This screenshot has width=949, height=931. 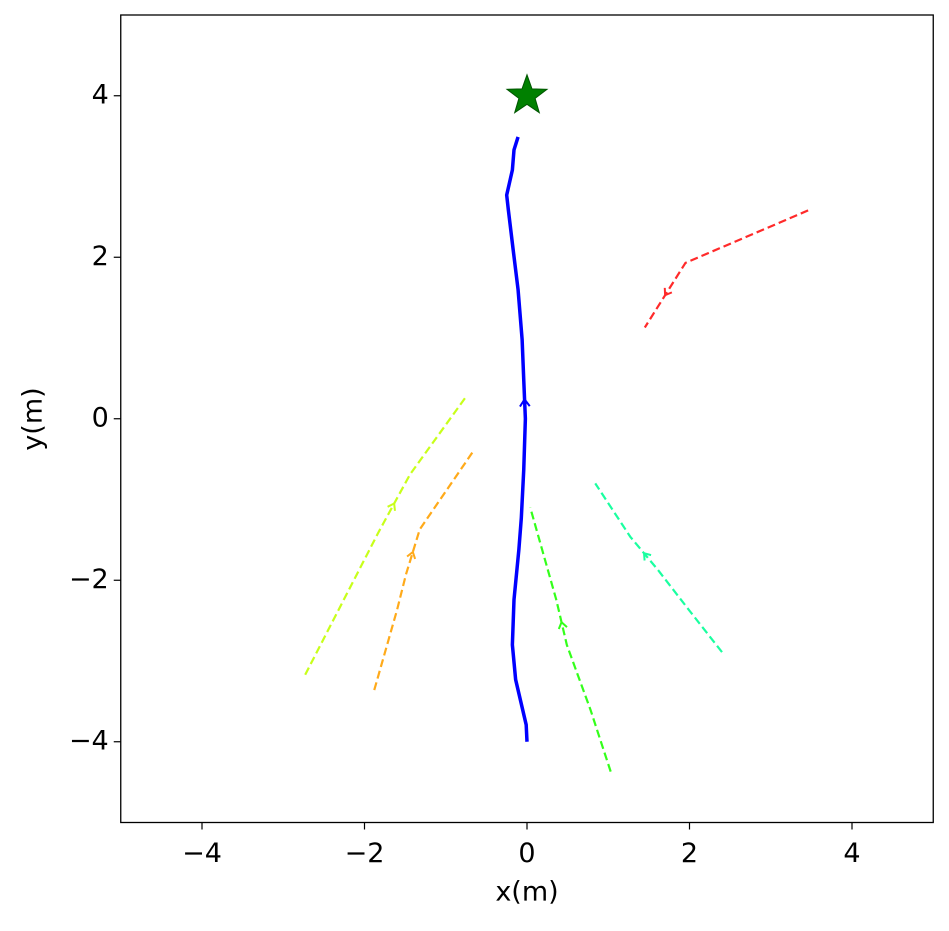 I want to click on x-tick-label: −4, so click(x=202, y=853).